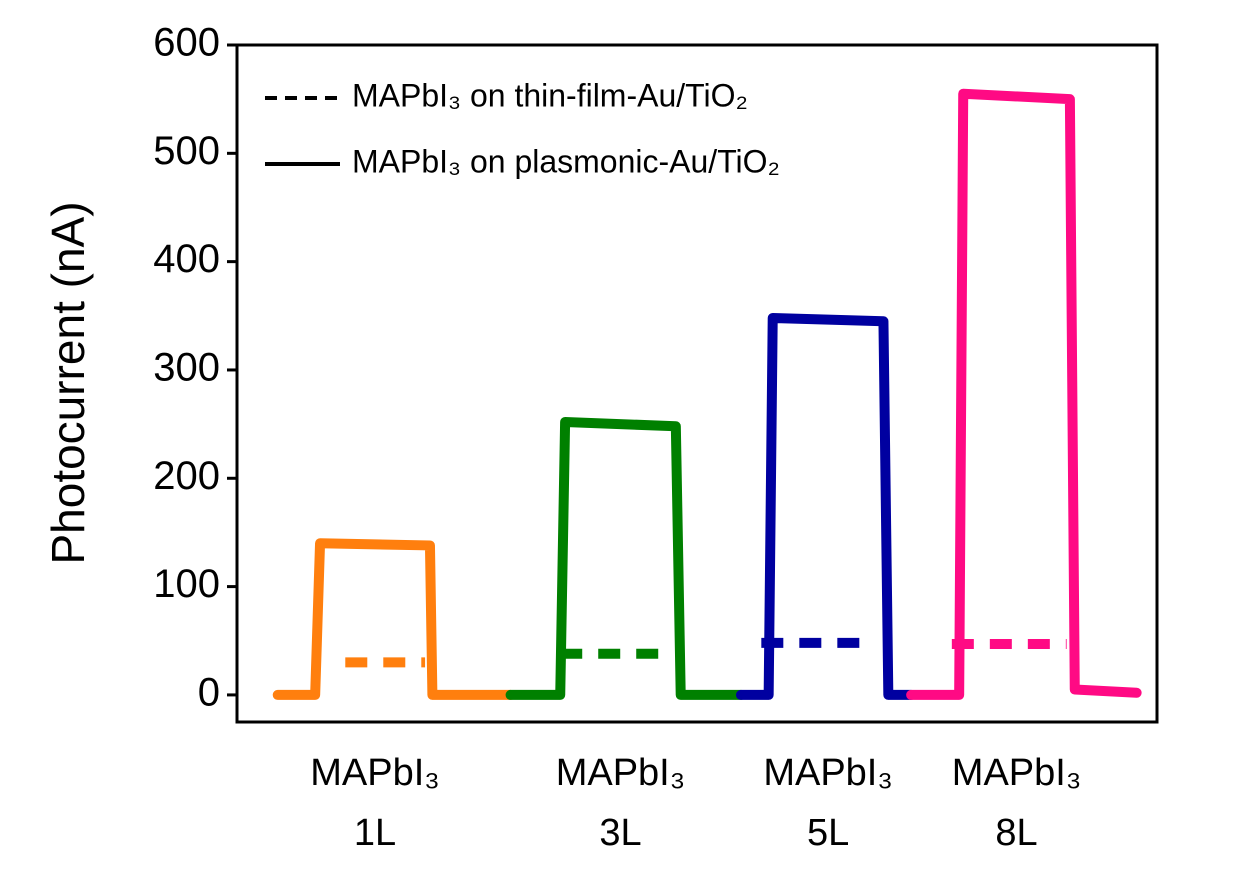  I want to click on y-tick-label: 100, so click(186, 584).